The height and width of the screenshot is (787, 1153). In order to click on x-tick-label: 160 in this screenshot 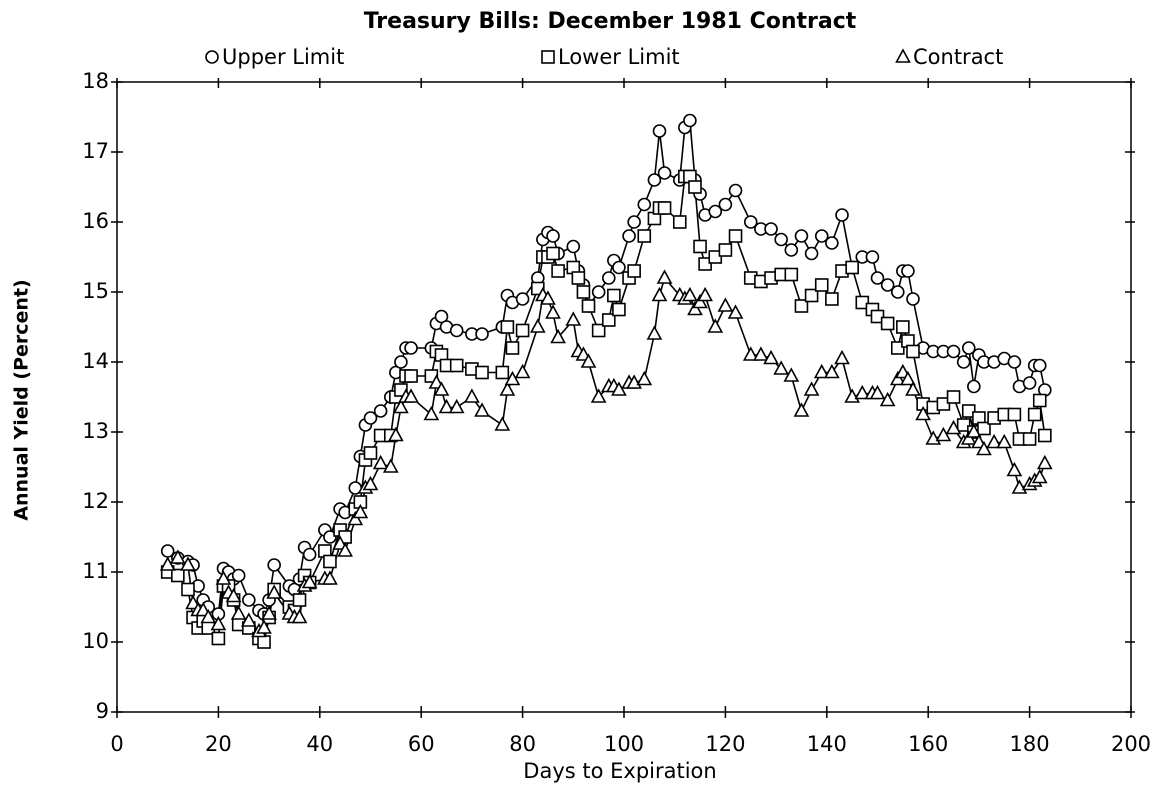, I will do `click(928, 744)`.